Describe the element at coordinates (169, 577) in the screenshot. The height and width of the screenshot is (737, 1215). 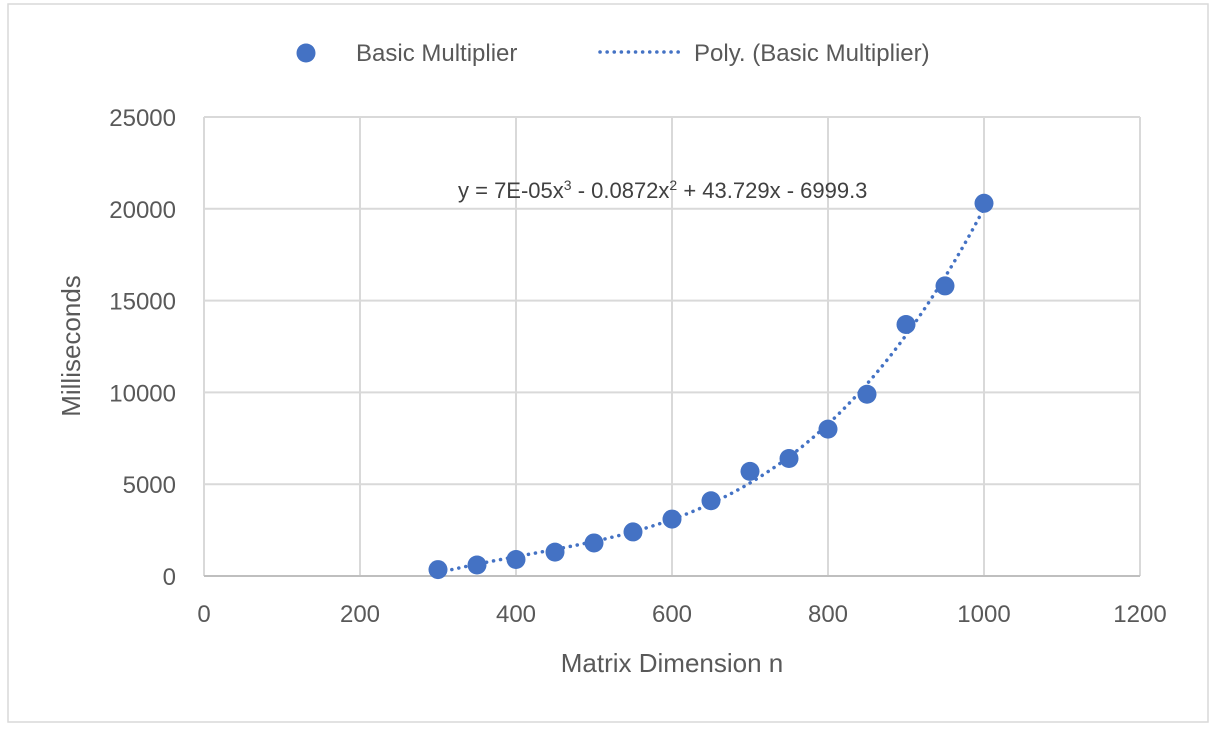
I see `y-tick-label: 0` at that location.